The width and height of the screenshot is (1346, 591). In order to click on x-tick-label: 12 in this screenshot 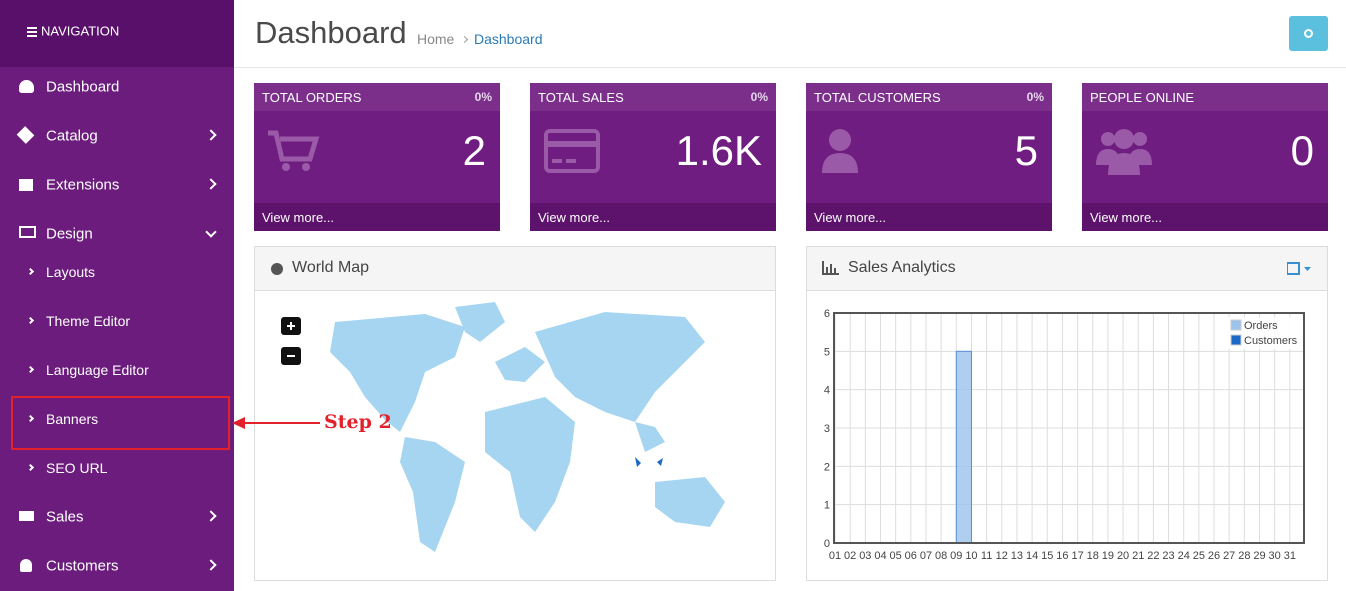, I will do `click(1002, 556)`.